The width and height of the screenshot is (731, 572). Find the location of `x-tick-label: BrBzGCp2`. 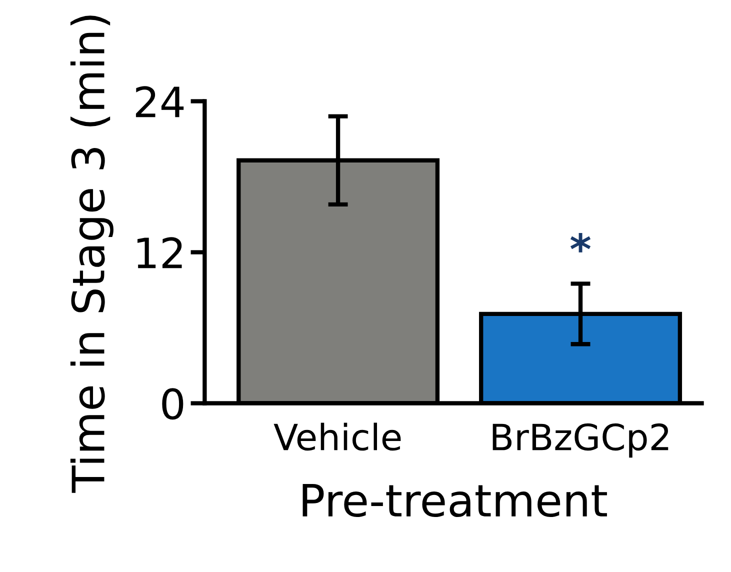

x-tick-label: BrBzGCp2 is located at coordinates (580, 440).